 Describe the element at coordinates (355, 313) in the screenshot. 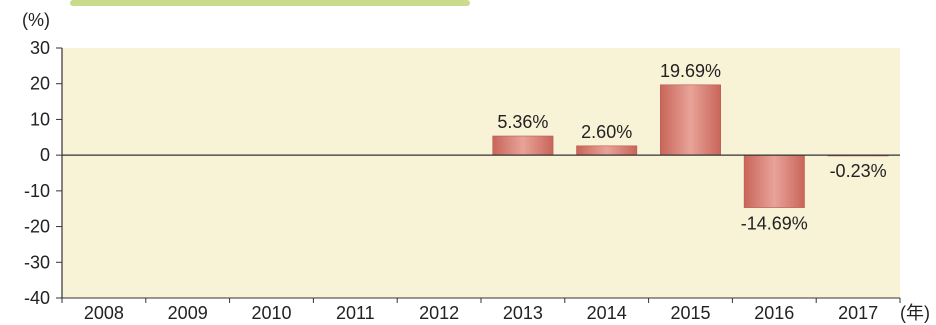

I see `x-tick-label: 2011` at that location.